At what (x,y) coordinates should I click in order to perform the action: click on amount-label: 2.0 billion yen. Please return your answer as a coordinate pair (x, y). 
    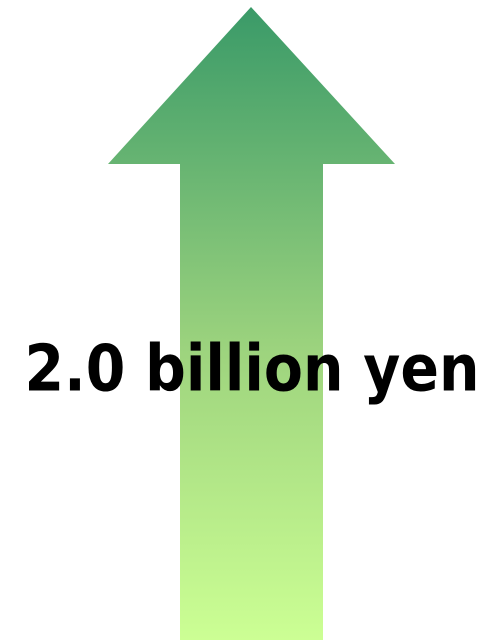
    Looking at the image, I should click on (252, 370).